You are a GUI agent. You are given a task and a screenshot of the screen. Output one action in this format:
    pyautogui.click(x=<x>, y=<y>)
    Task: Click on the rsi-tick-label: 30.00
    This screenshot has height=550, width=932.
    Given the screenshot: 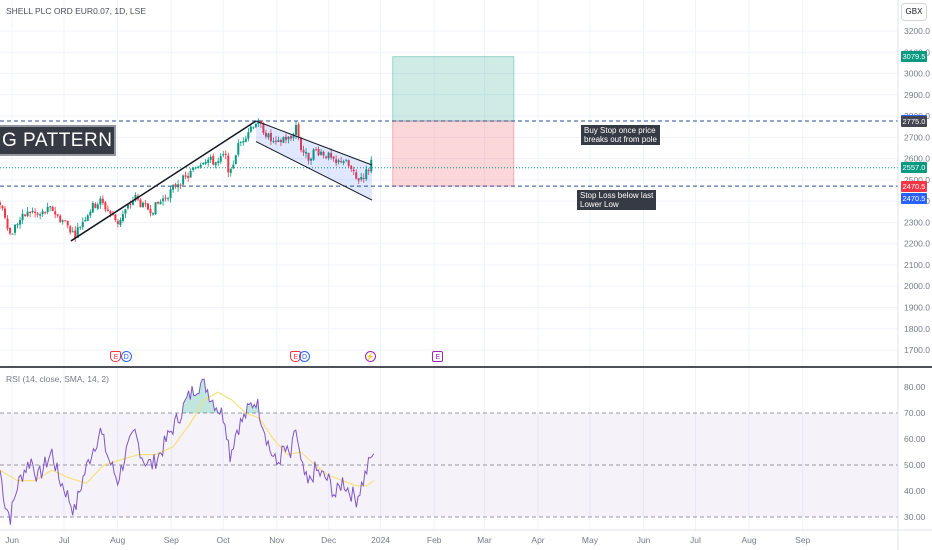 What is the action you would take?
    pyautogui.click(x=915, y=517)
    